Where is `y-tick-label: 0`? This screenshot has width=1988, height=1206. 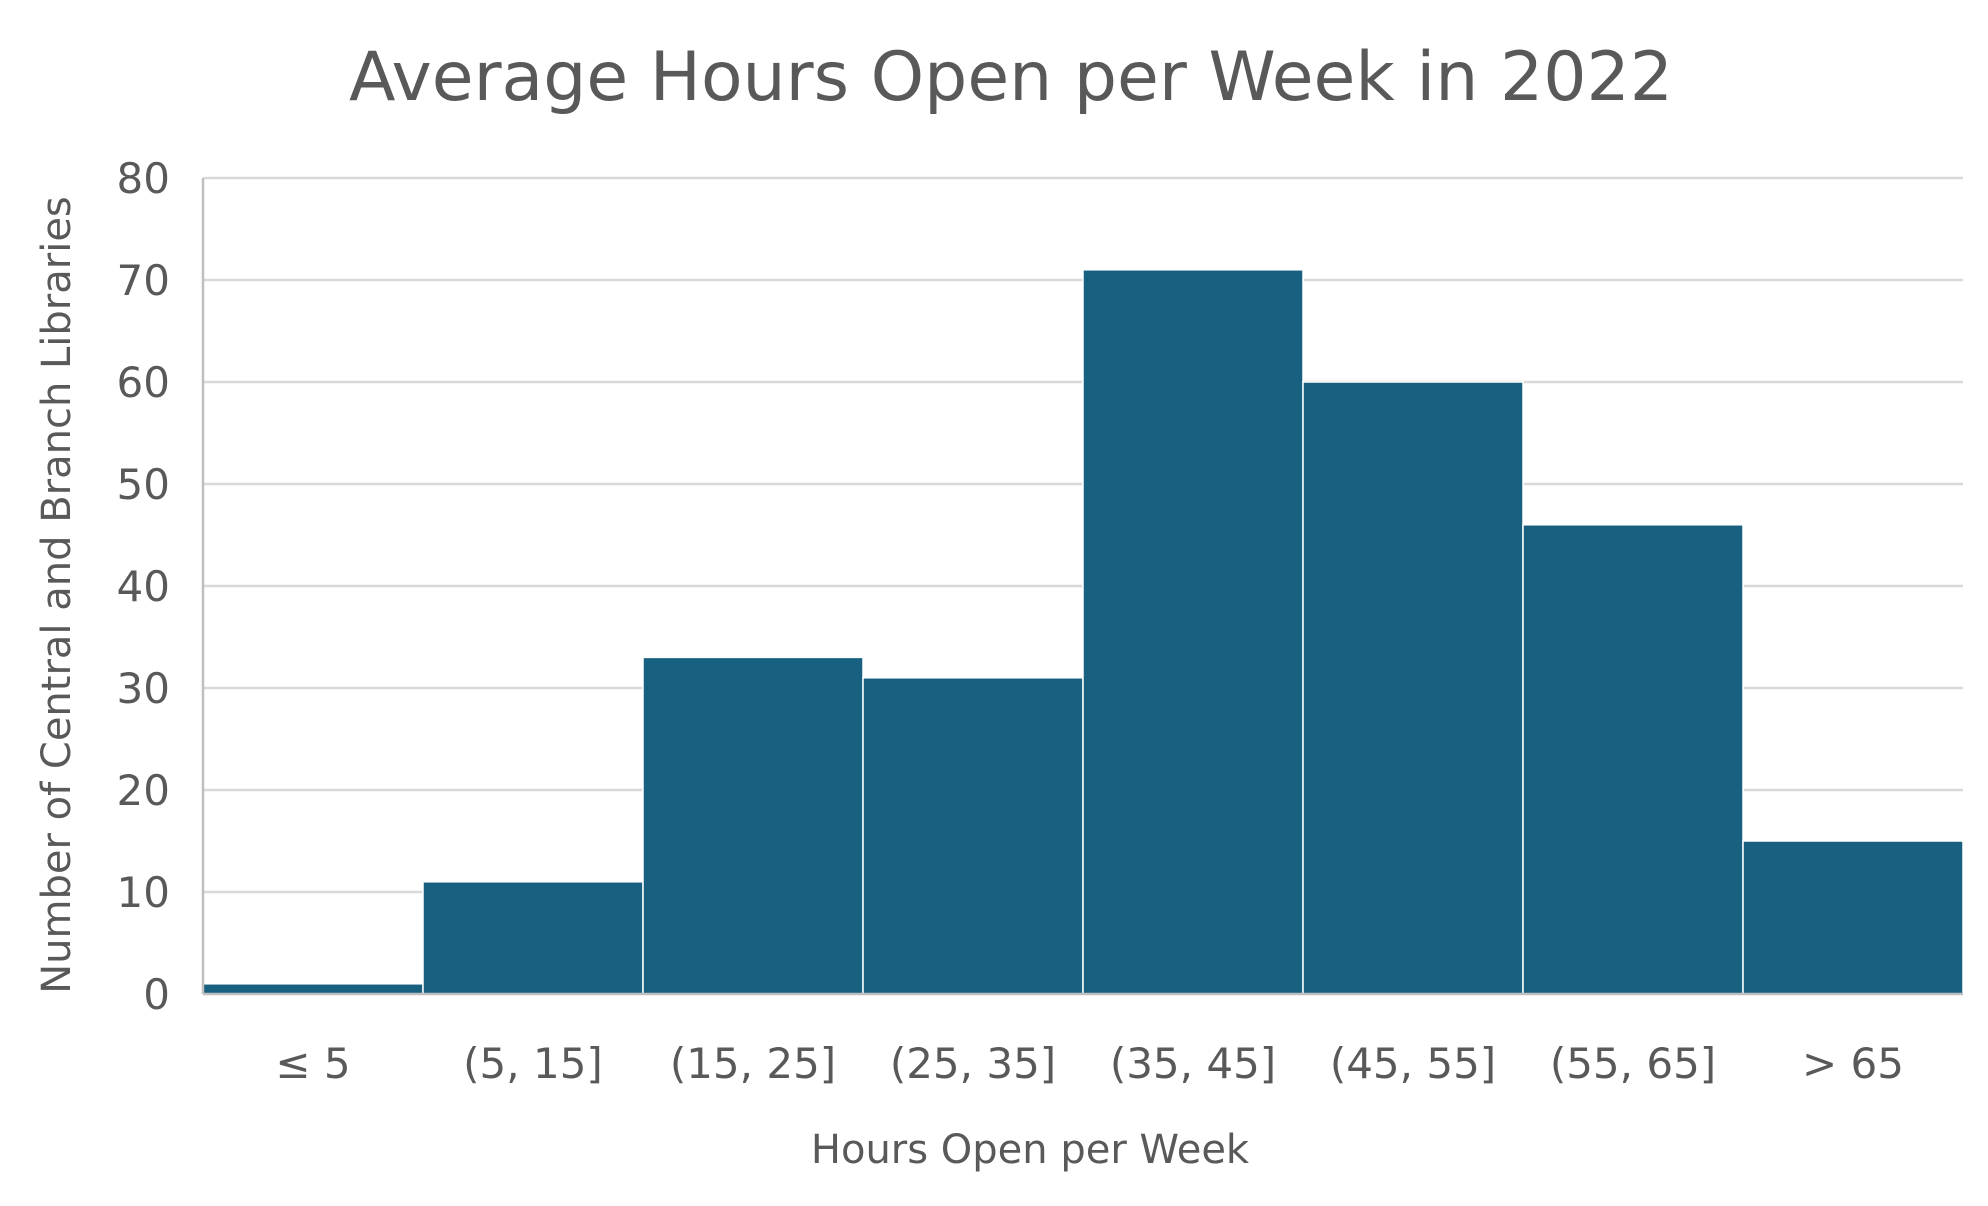 y-tick-label: 0 is located at coordinates (156, 994).